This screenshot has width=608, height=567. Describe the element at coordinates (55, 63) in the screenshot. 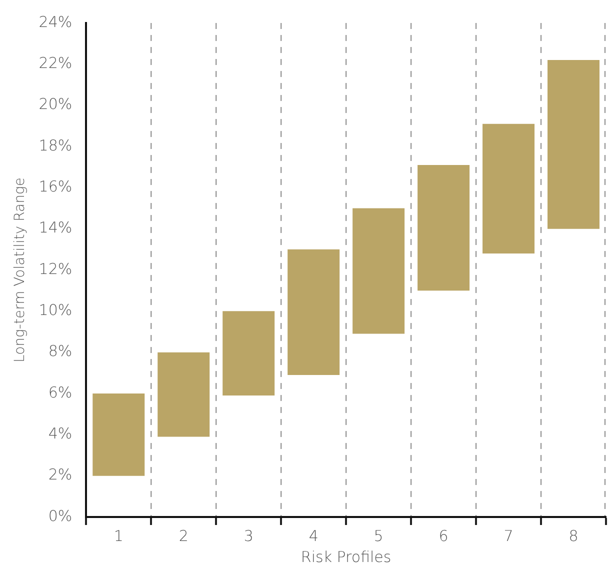

I see `y-tick-label: 22%` at that location.